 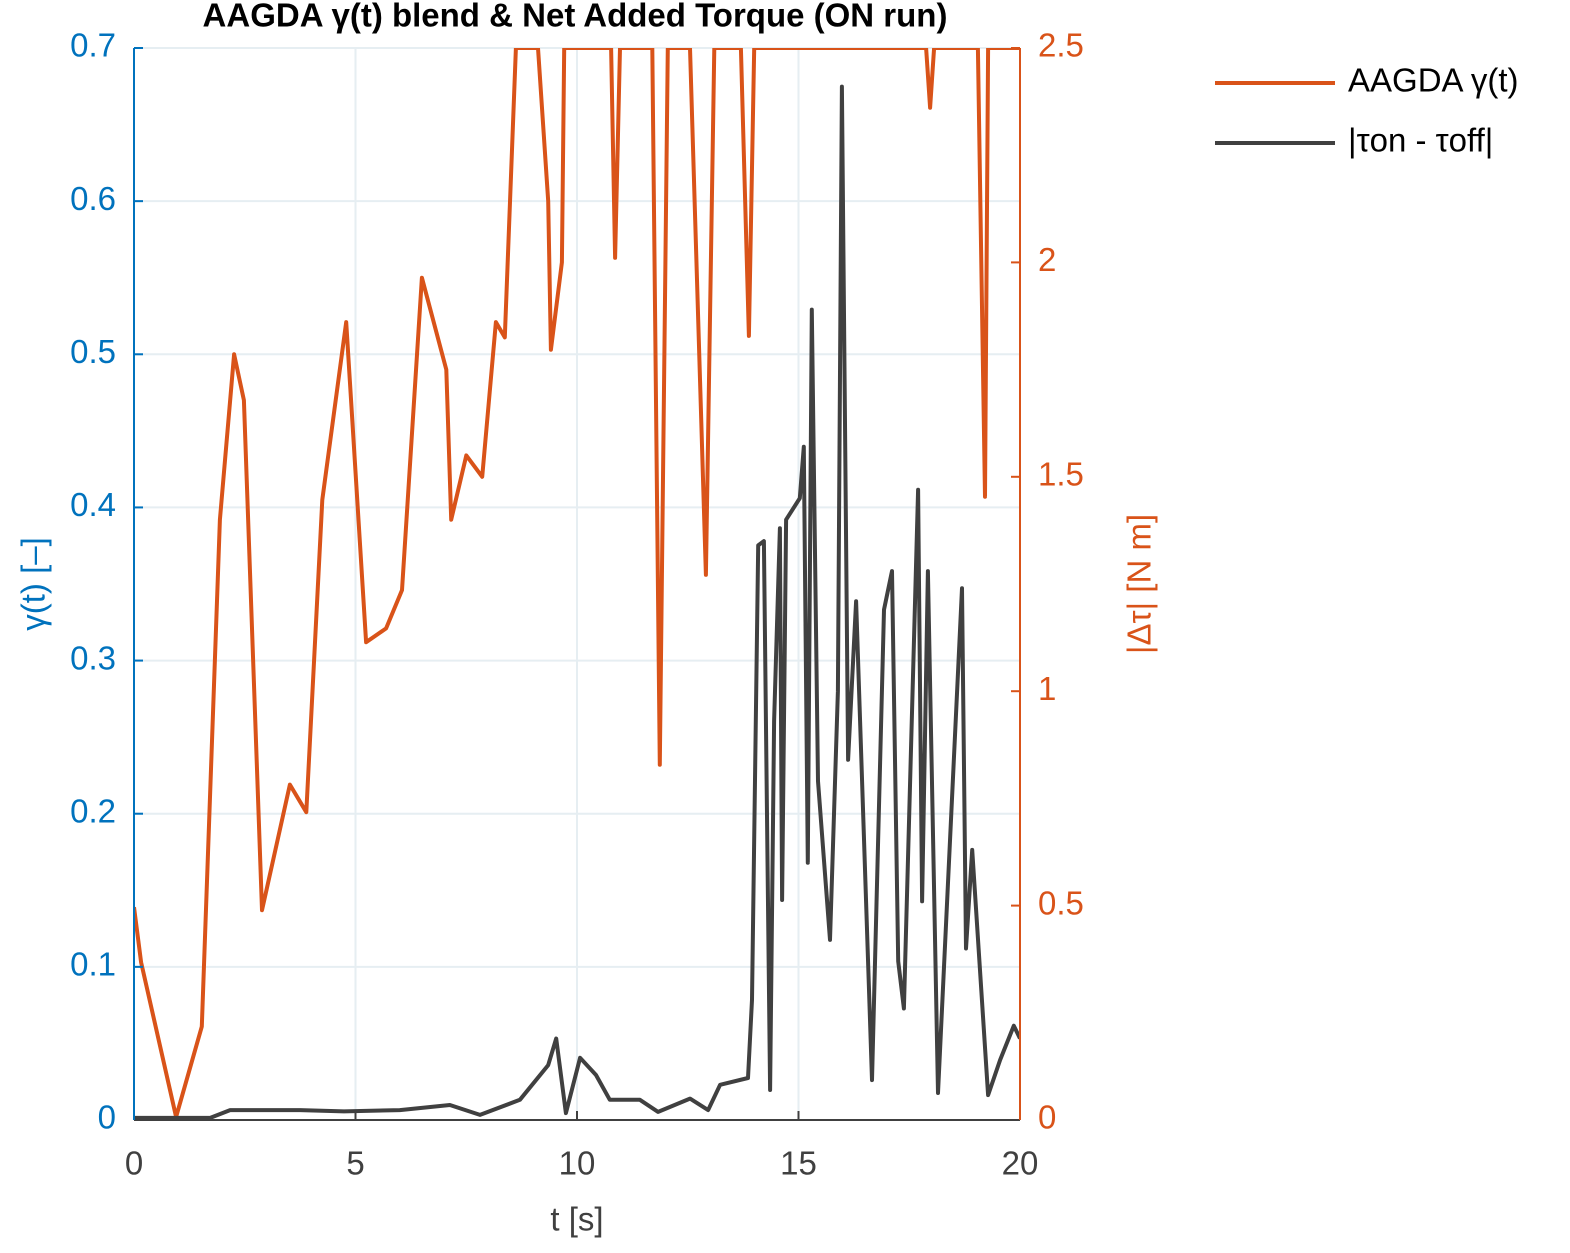 What do you see at coordinates (93, 504) in the screenshot?
I see `y-tick-label: 0.4` at bounding box center [93, 504].